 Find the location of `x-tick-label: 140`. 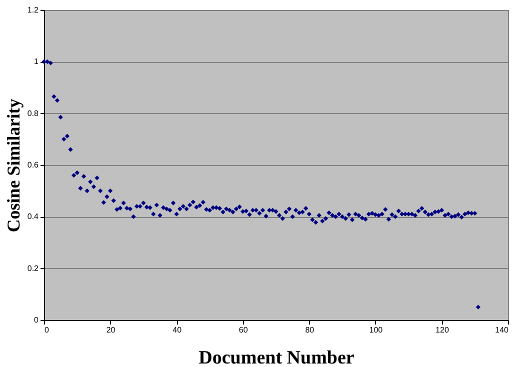

x-tick-label: 140 is located at coordinates (502, 330).